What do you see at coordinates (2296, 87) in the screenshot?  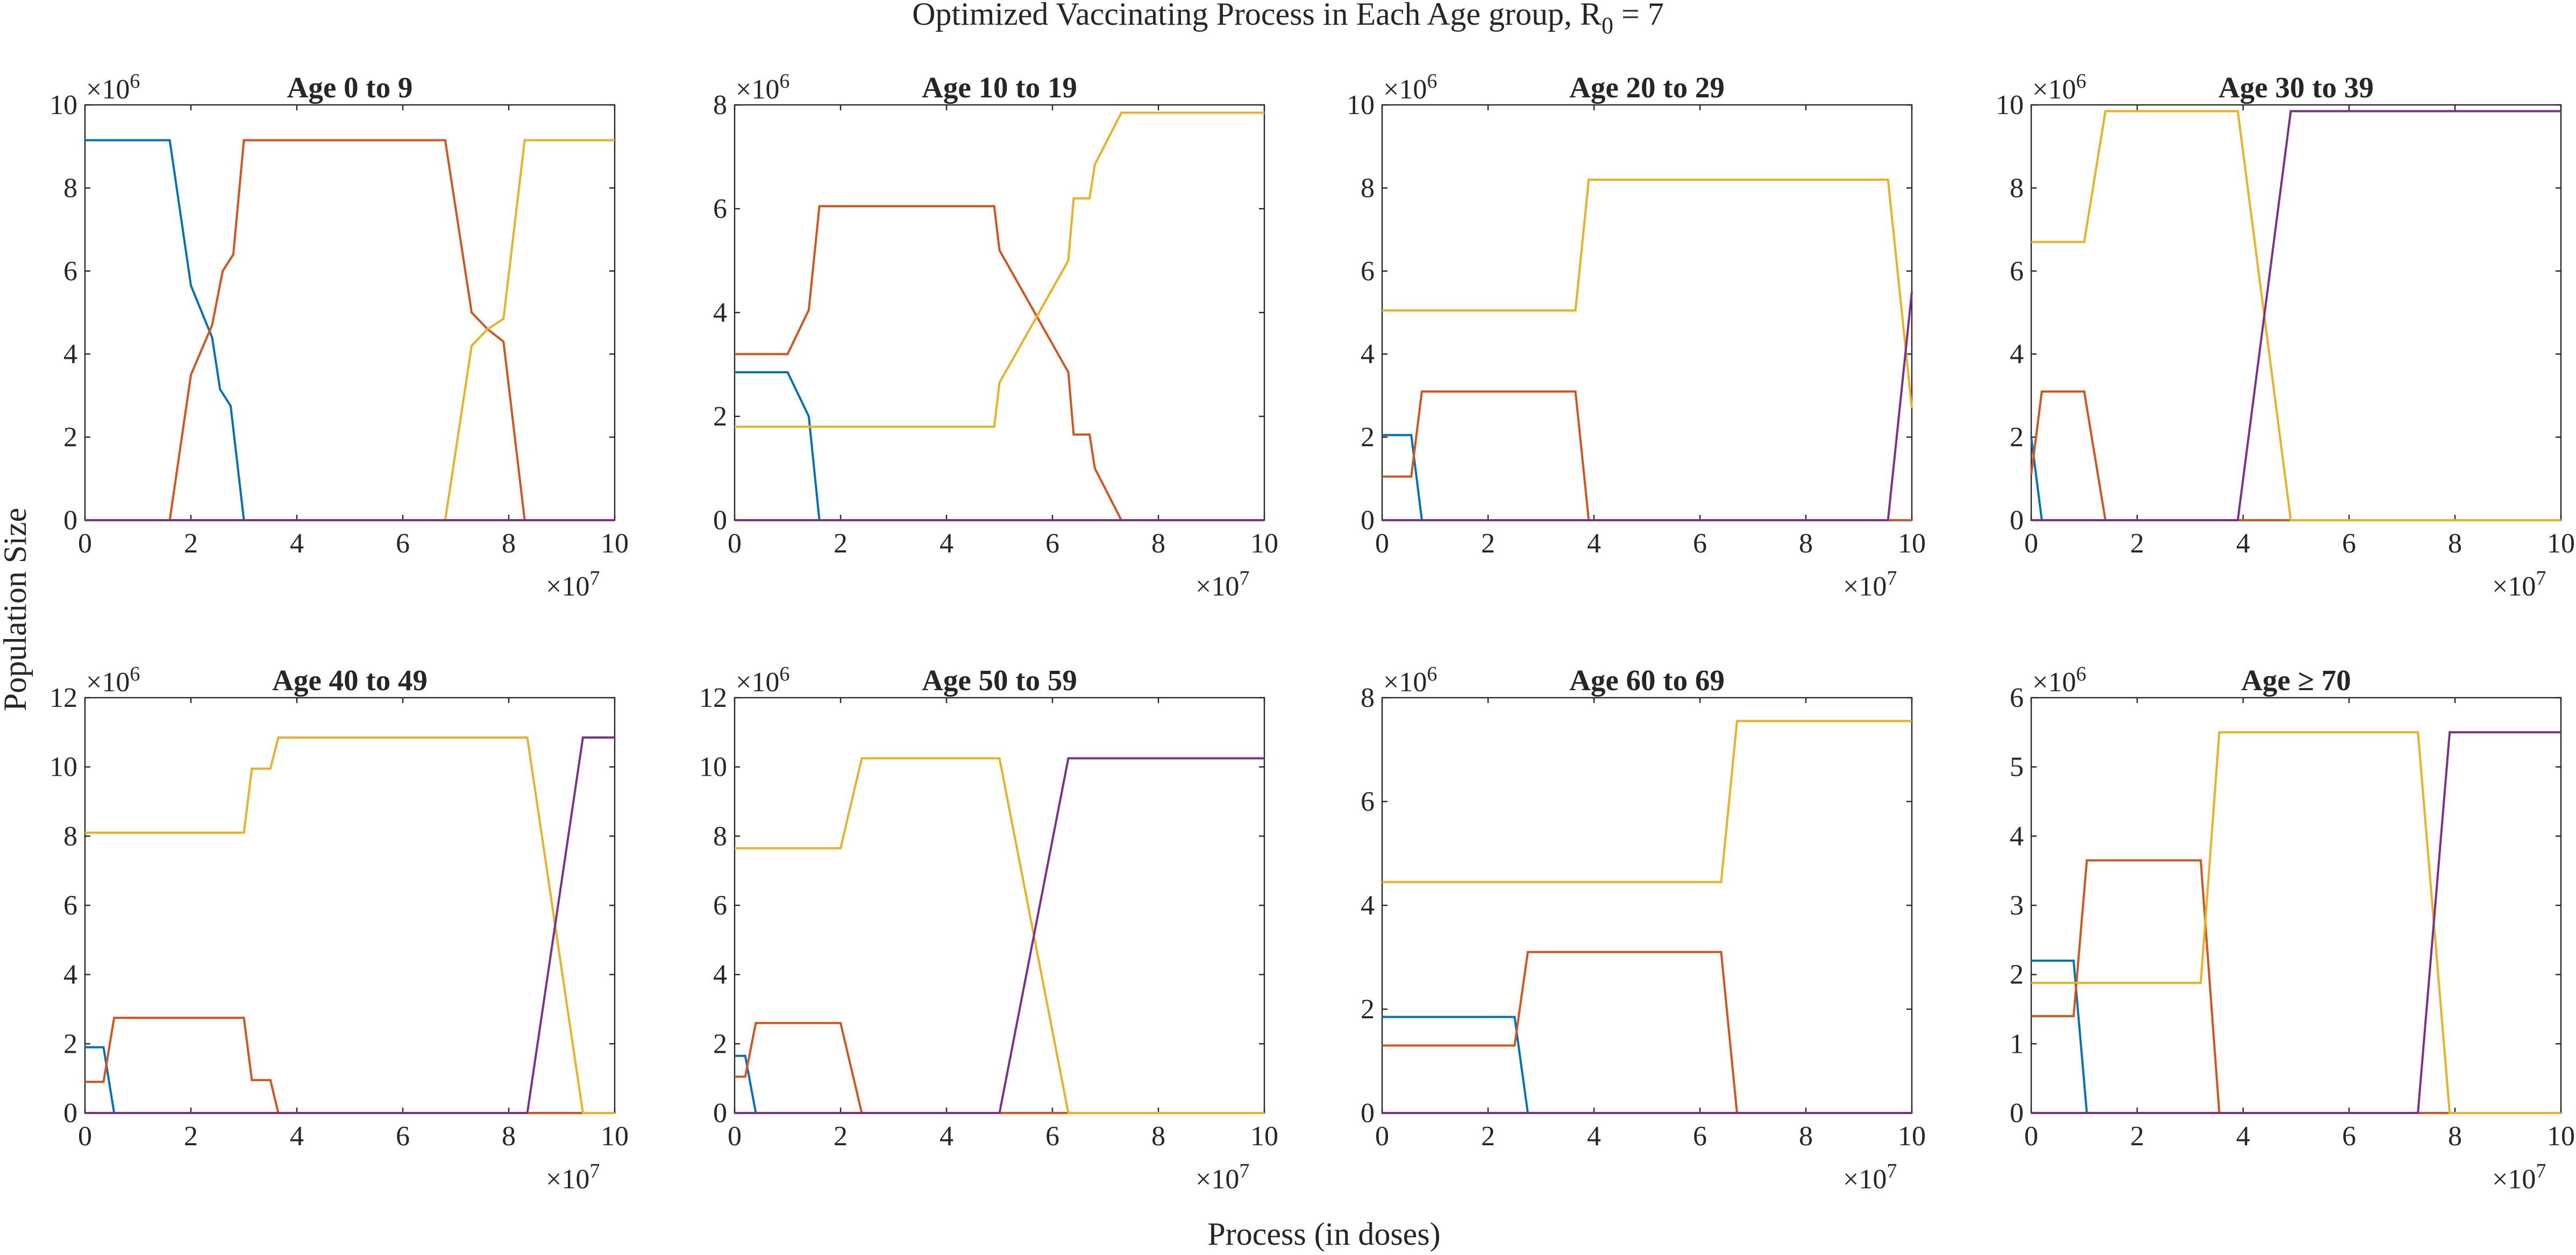 I see `subplot-title: Age 30 to 39` at bounding box center [2296, 87].